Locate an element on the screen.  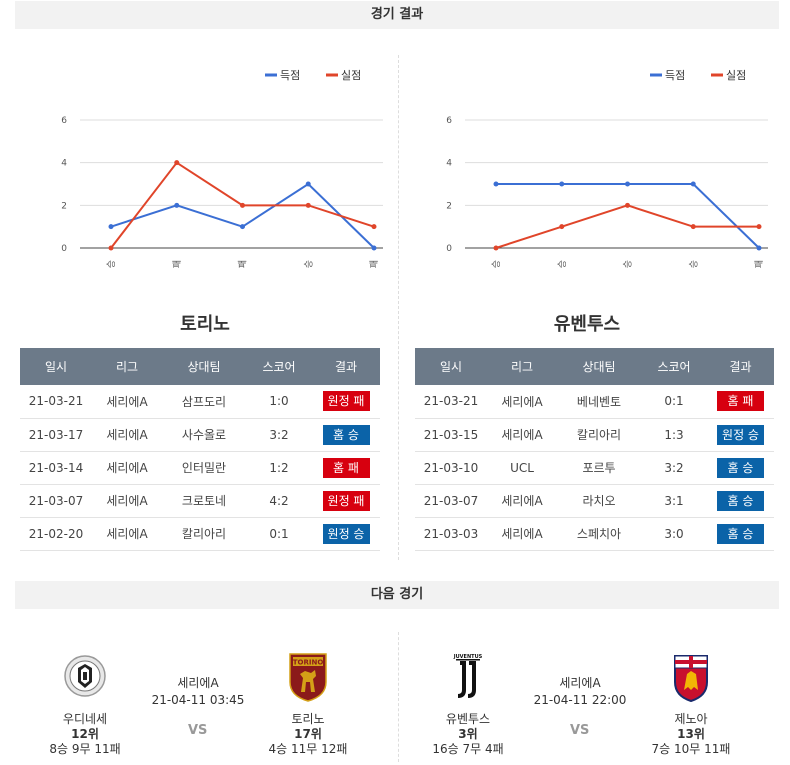
match-date: 21-03-15 is located at coordinates (451, 435).